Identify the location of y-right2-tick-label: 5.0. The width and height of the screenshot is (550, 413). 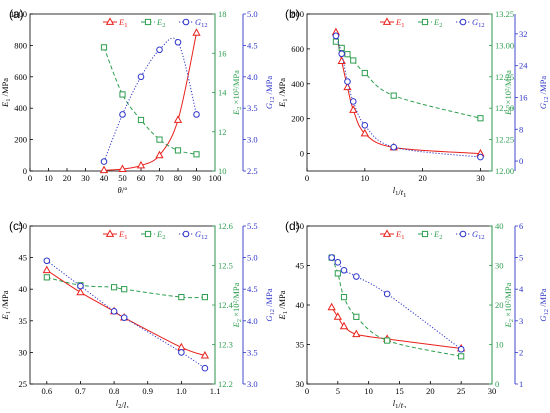
(252, 258).